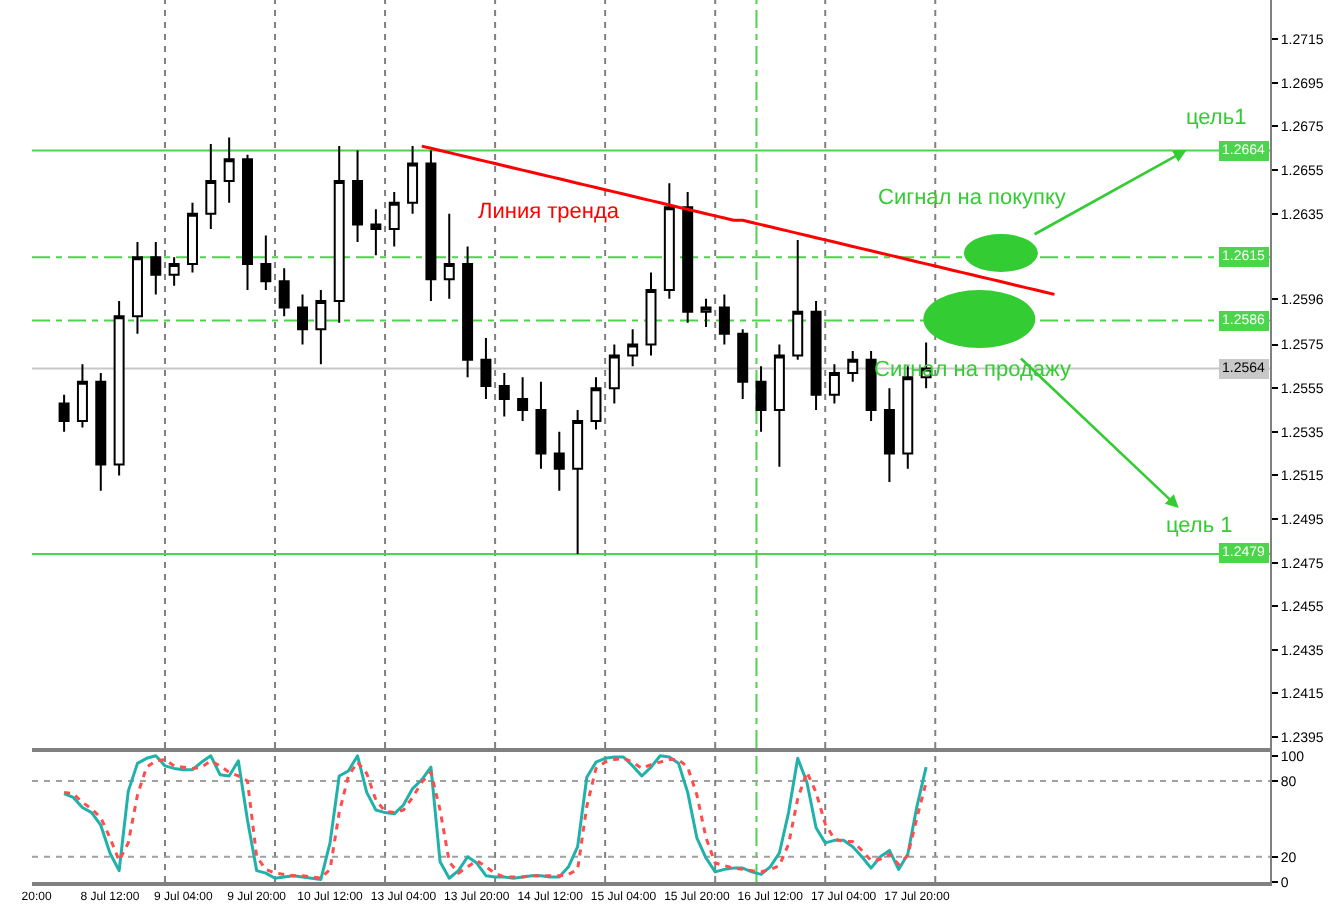  What do you see at coordinates (1199, 526) in the screenshot?
I see `annotation: цель 1` at bounding box center [1199, 526].